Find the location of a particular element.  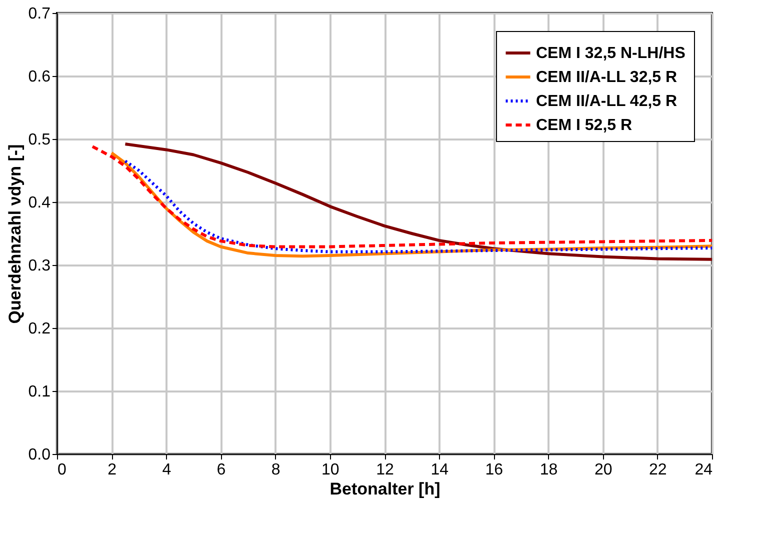

y-tick-label: 0.3 is located at coordinates (39, 266).